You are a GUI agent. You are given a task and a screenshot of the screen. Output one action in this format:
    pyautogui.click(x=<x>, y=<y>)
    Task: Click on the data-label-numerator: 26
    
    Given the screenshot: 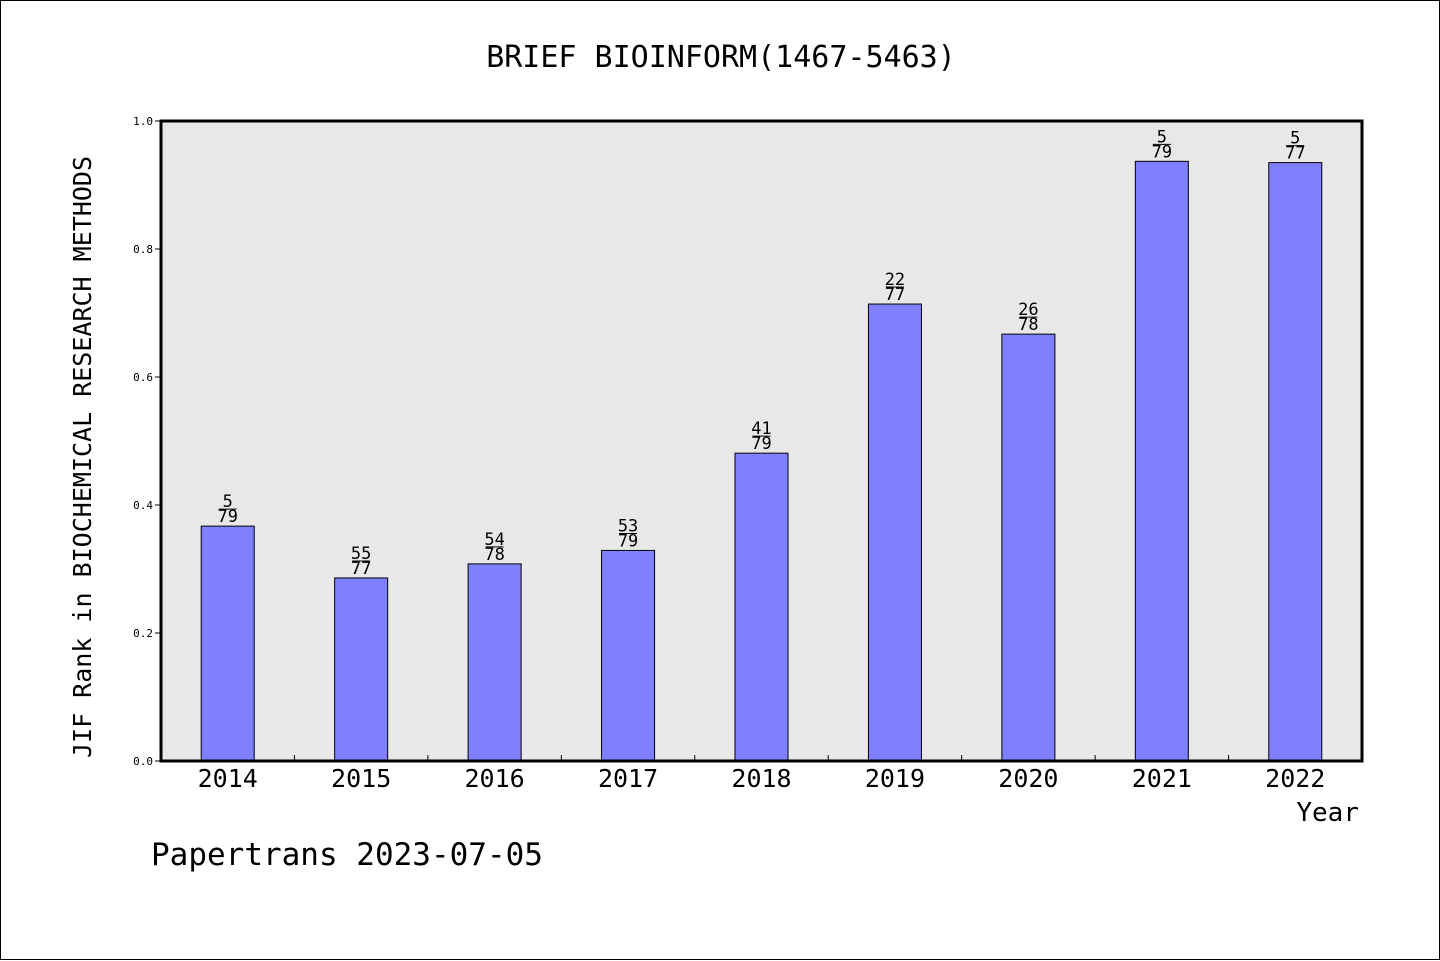 What is the action you would take?
    pyautogui.click(x=1028, y=310)
    